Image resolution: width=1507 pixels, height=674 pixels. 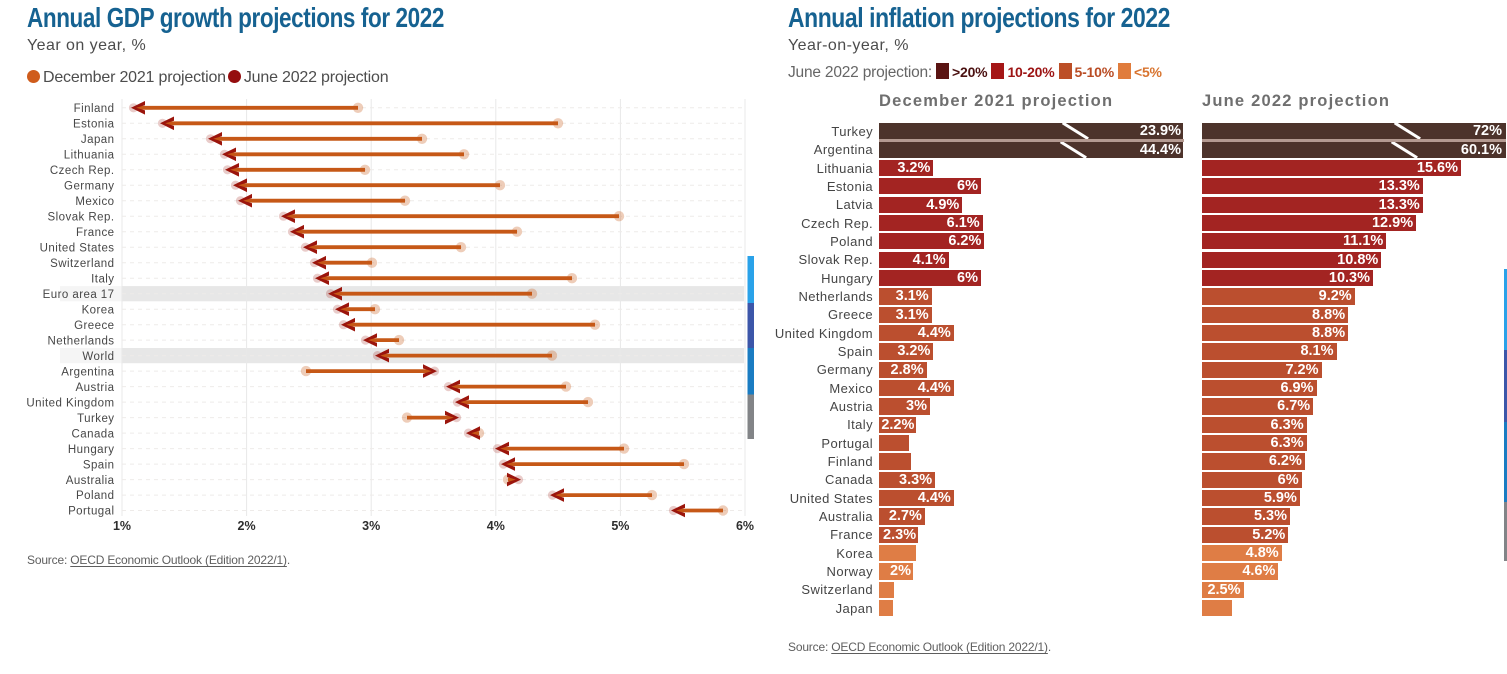 I want to click on svg-text: 4%, so click(x=496, y=526).